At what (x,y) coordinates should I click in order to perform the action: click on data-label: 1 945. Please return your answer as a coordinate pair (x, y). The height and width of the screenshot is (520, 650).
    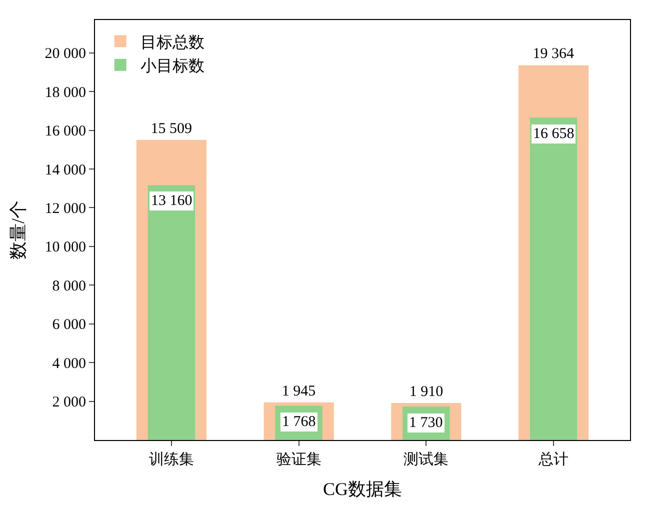
    Looking at the image, I should click on (299, 391).